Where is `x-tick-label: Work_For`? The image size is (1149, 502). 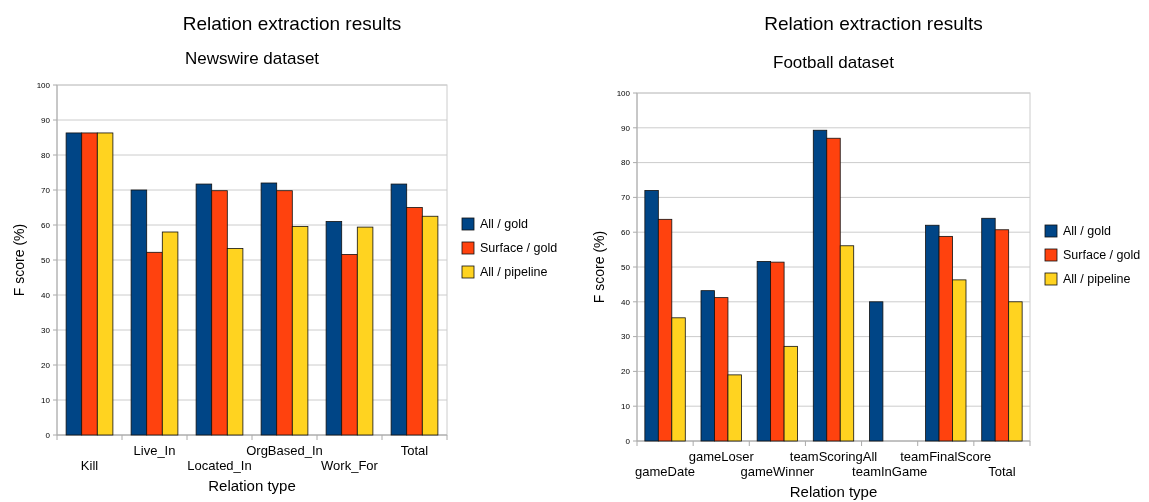 x-tick-label: Work_For is located at coordinates (350, 465).